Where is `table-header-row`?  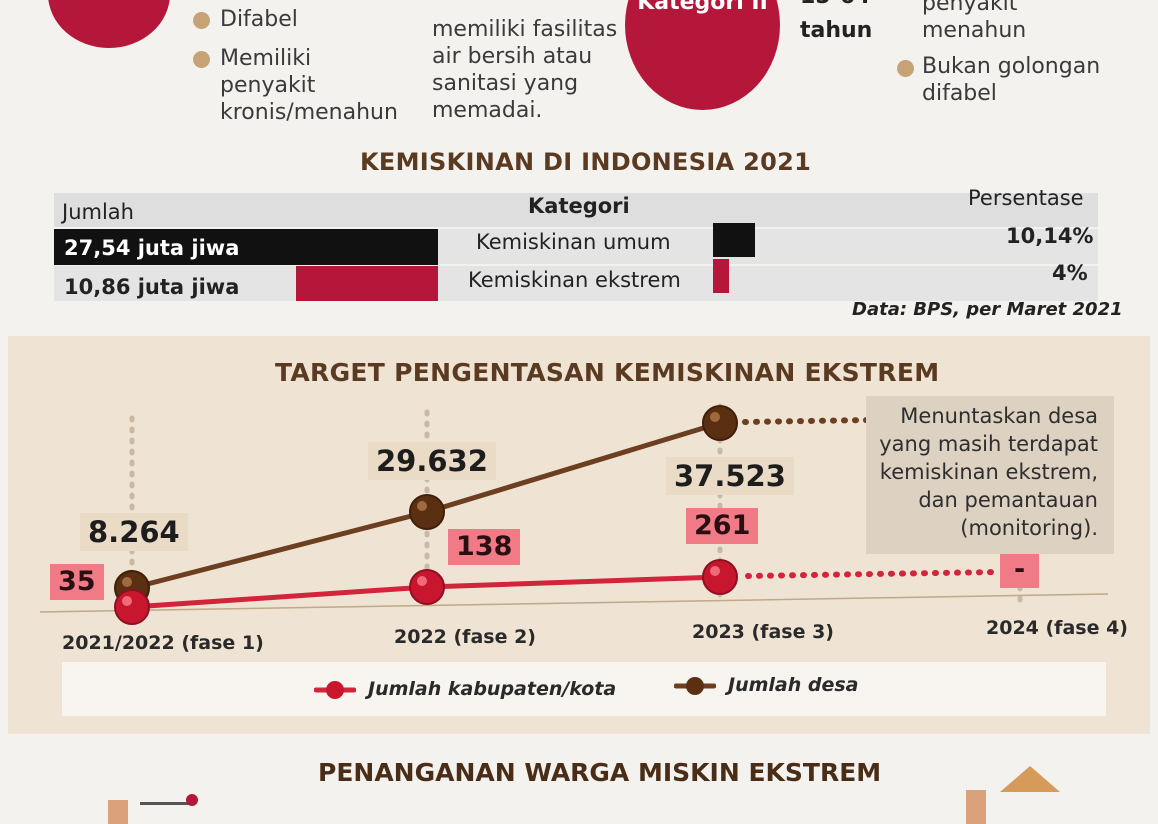
table-header-row is located at coordinates (576, 210).